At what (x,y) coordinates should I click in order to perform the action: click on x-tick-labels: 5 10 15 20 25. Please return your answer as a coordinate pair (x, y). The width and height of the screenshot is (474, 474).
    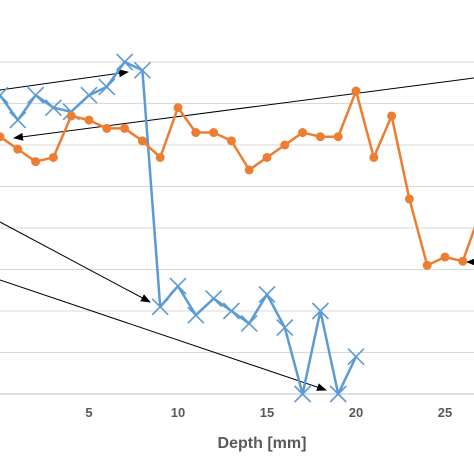
    Looking at the image, I should click on (268, 412).